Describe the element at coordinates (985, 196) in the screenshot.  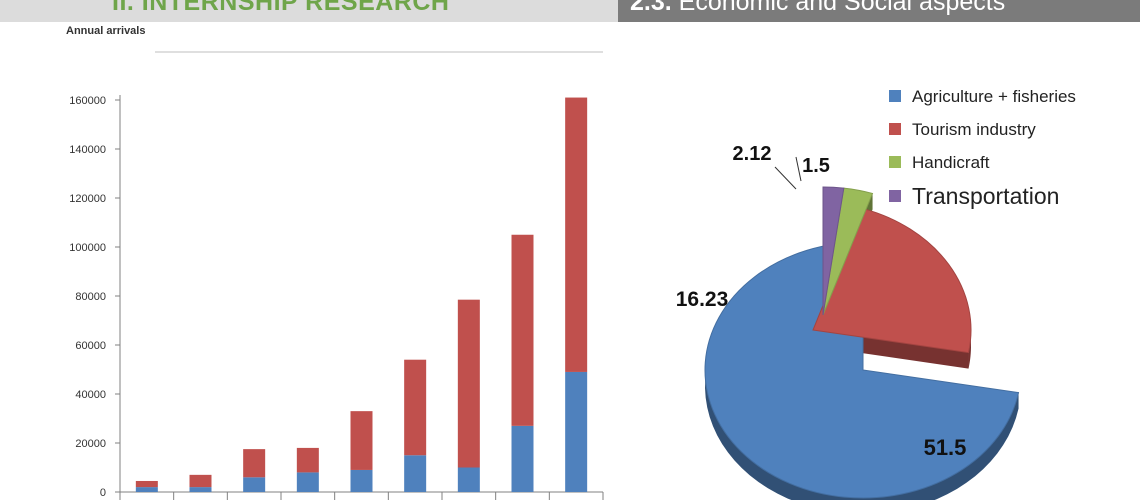
I see `legend-label: Transportation` at that location.